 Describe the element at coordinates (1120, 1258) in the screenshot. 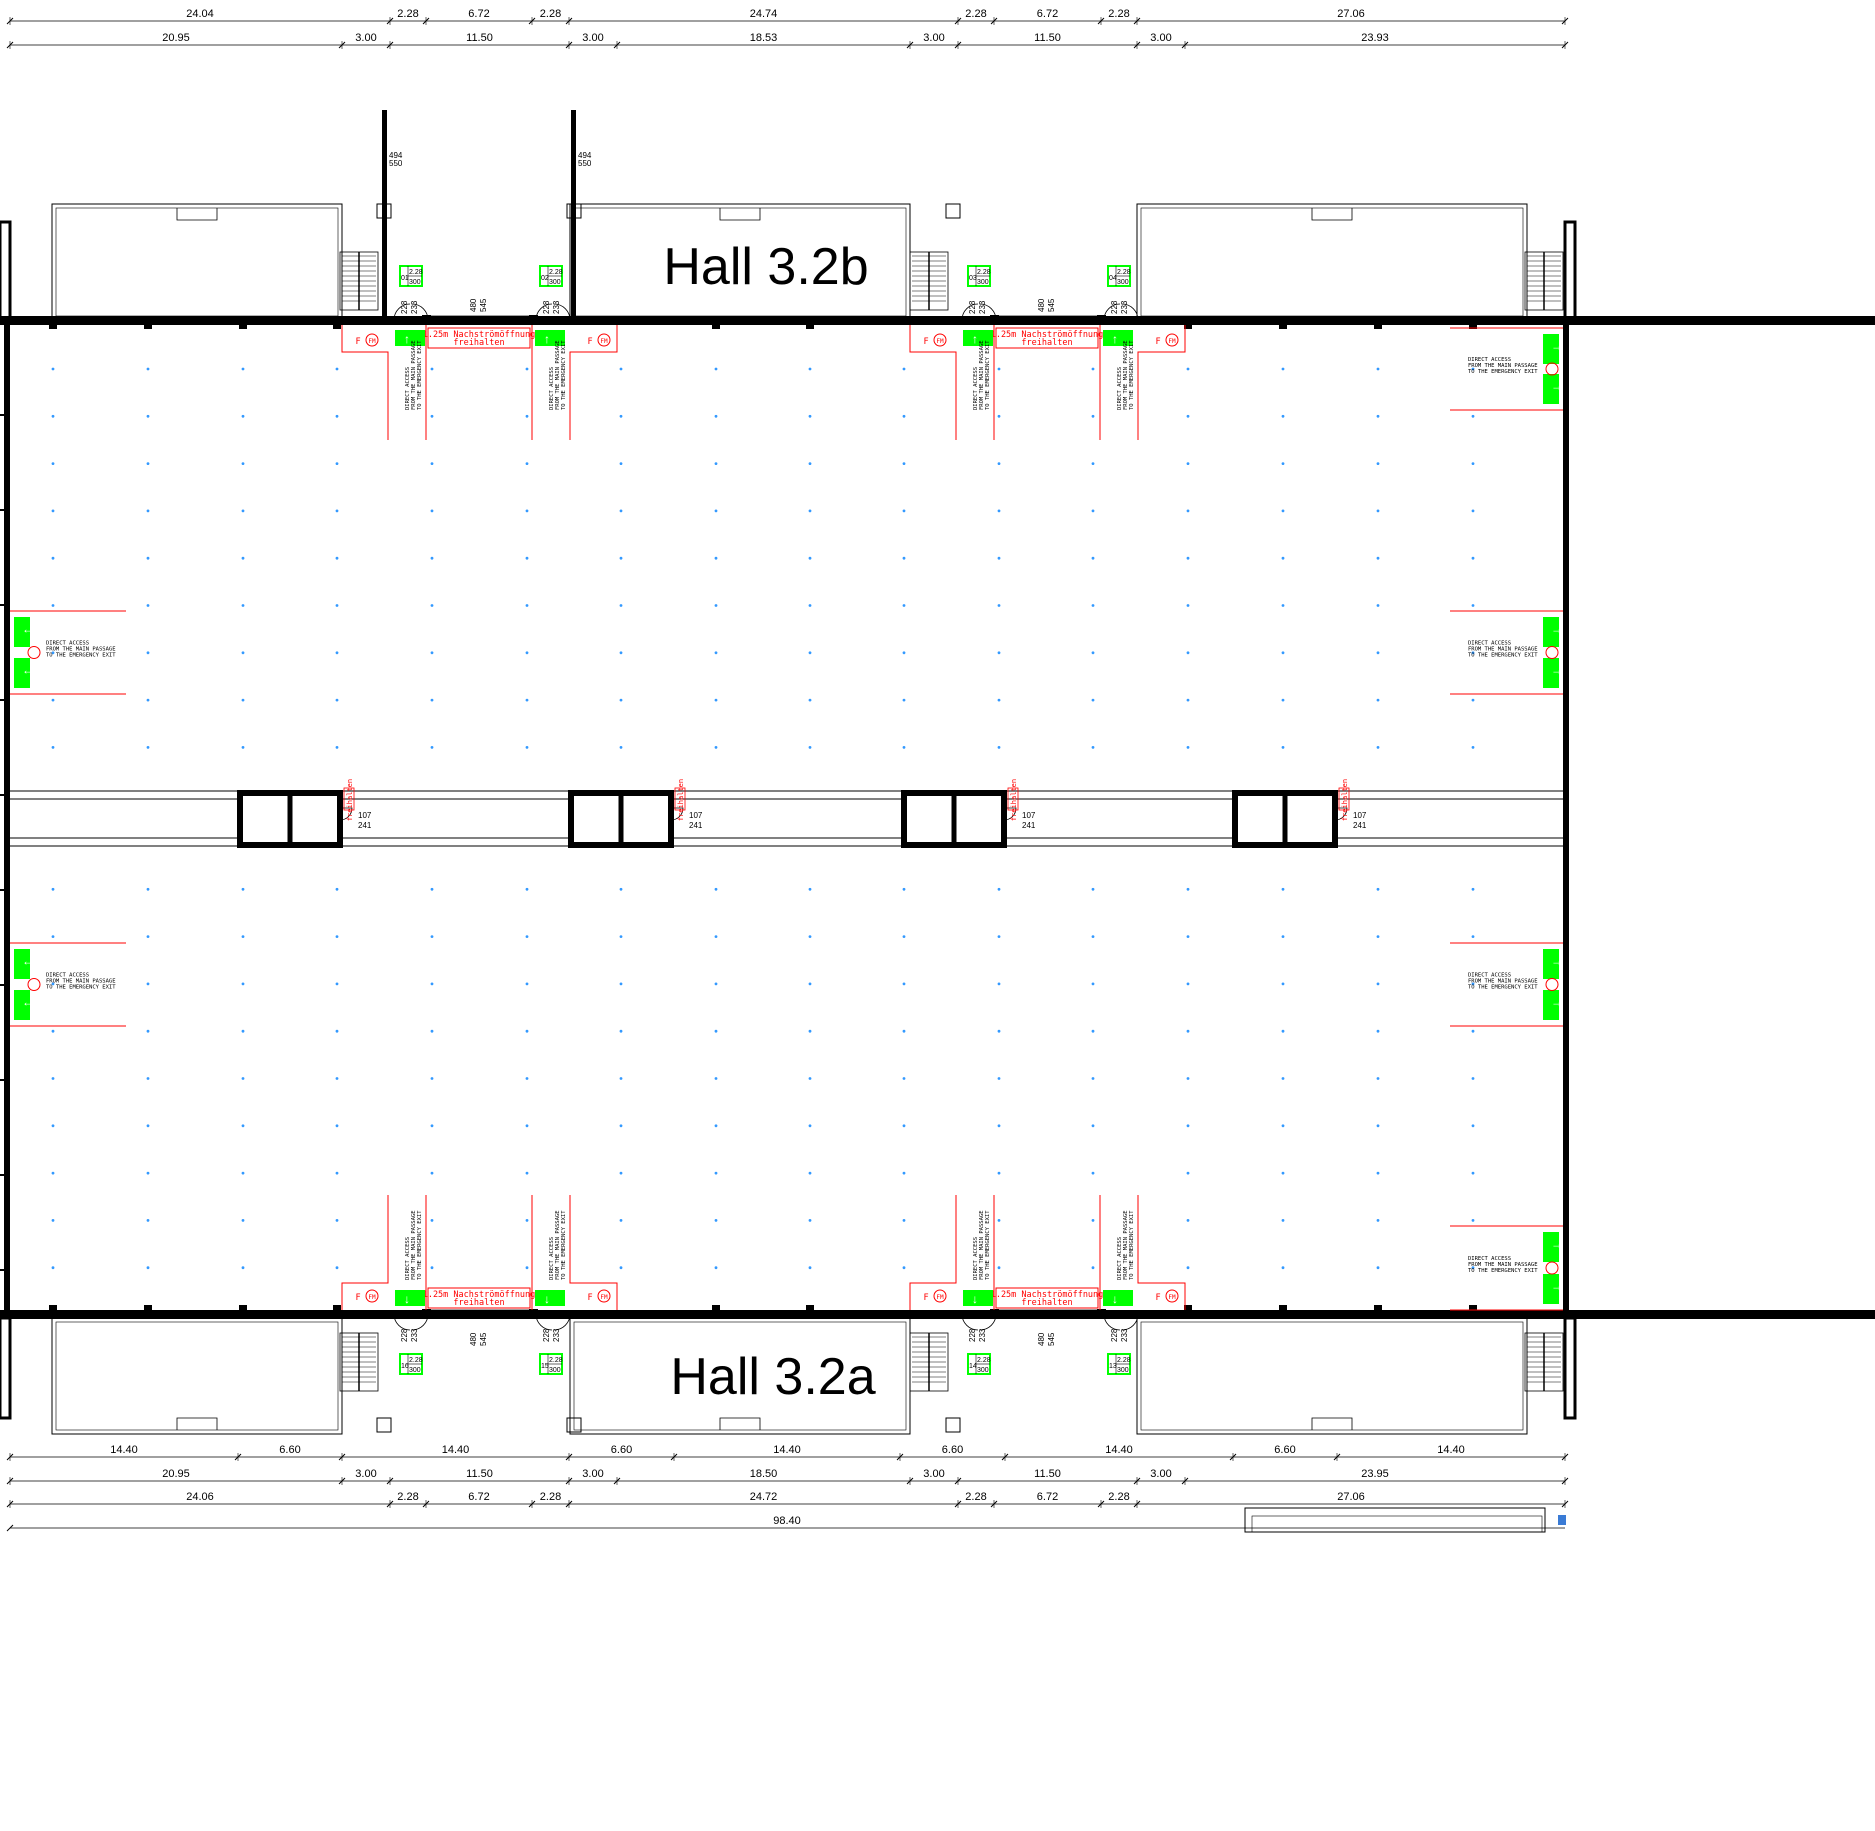

I see `access-text-1: DIRECT ACCESS` at that location.